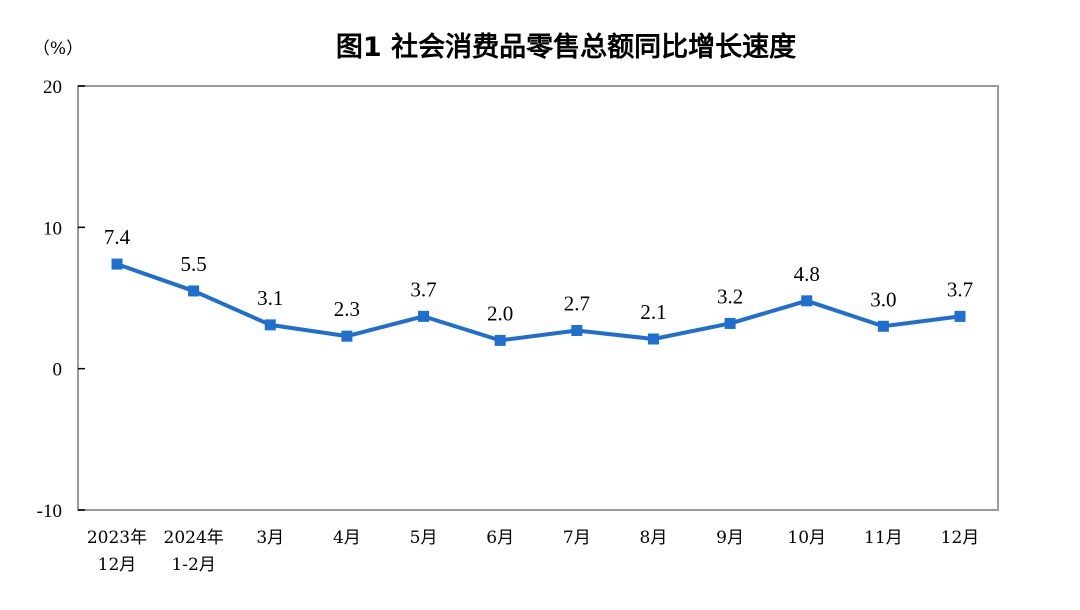  What do you see at coordinates (117, 538) in the screenshot?
I see `x-tick-label: 2023年` at bounding box center [117, 538].